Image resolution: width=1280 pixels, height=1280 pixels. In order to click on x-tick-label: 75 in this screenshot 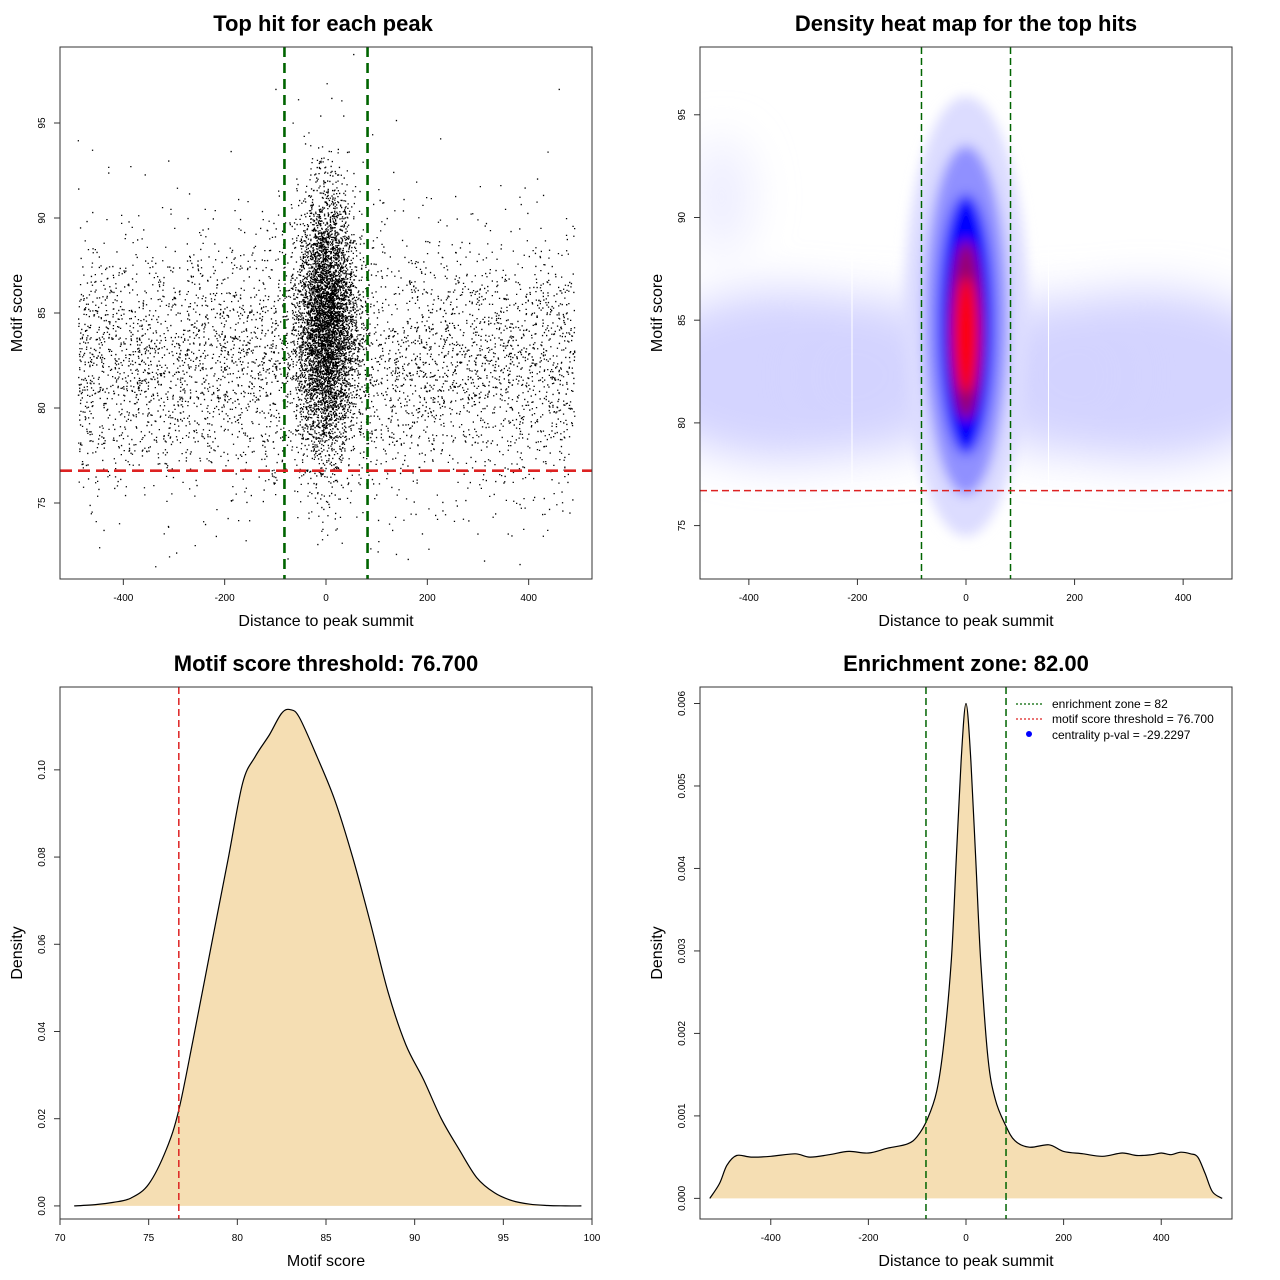, I will do `click(149, 1238)`.